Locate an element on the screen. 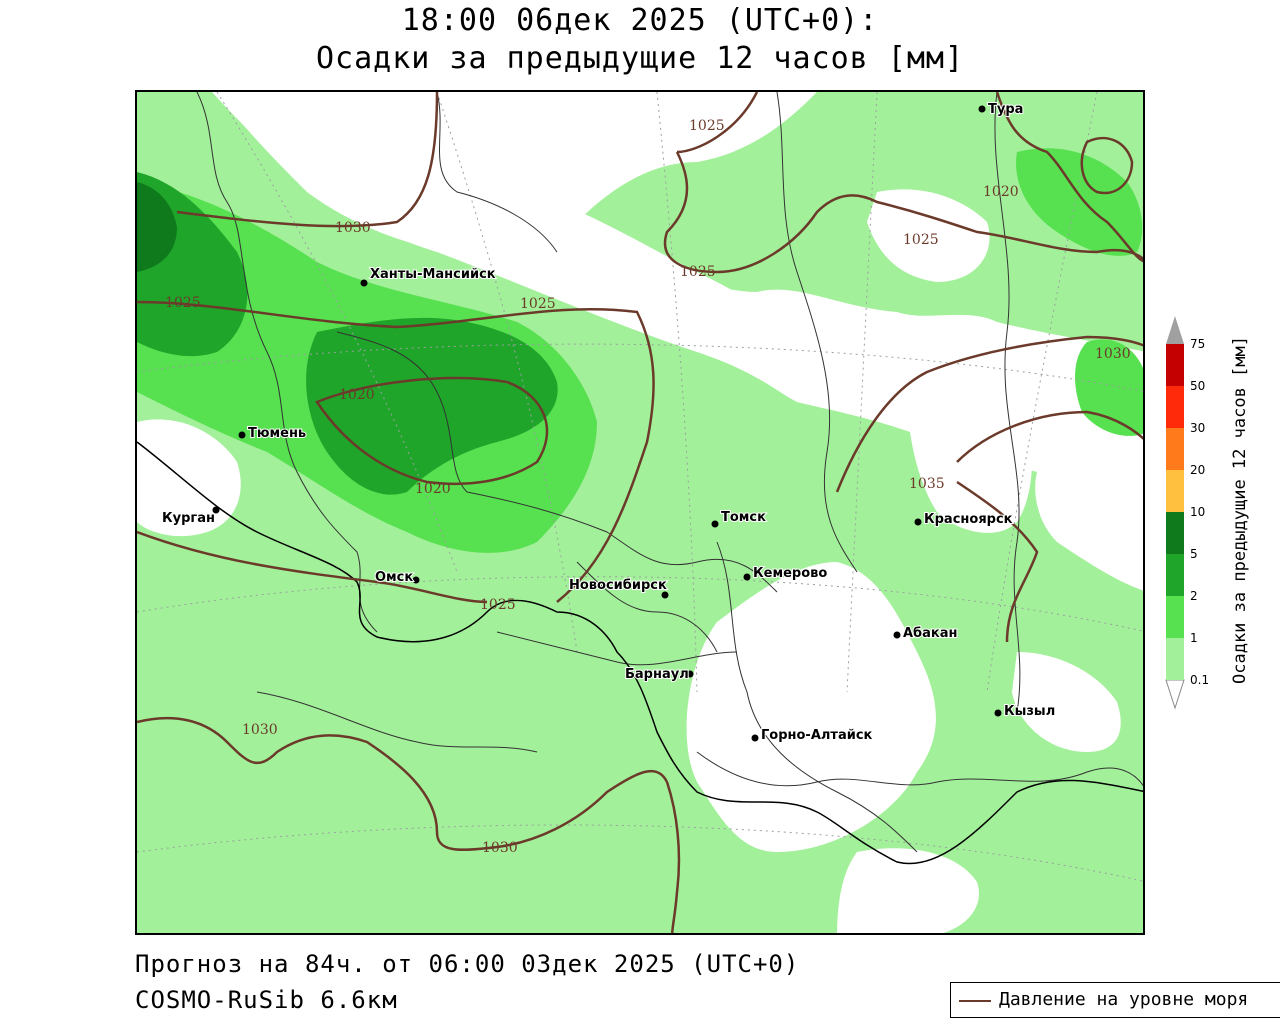  dry-area-southeast is located at coordinates (1066, 702).